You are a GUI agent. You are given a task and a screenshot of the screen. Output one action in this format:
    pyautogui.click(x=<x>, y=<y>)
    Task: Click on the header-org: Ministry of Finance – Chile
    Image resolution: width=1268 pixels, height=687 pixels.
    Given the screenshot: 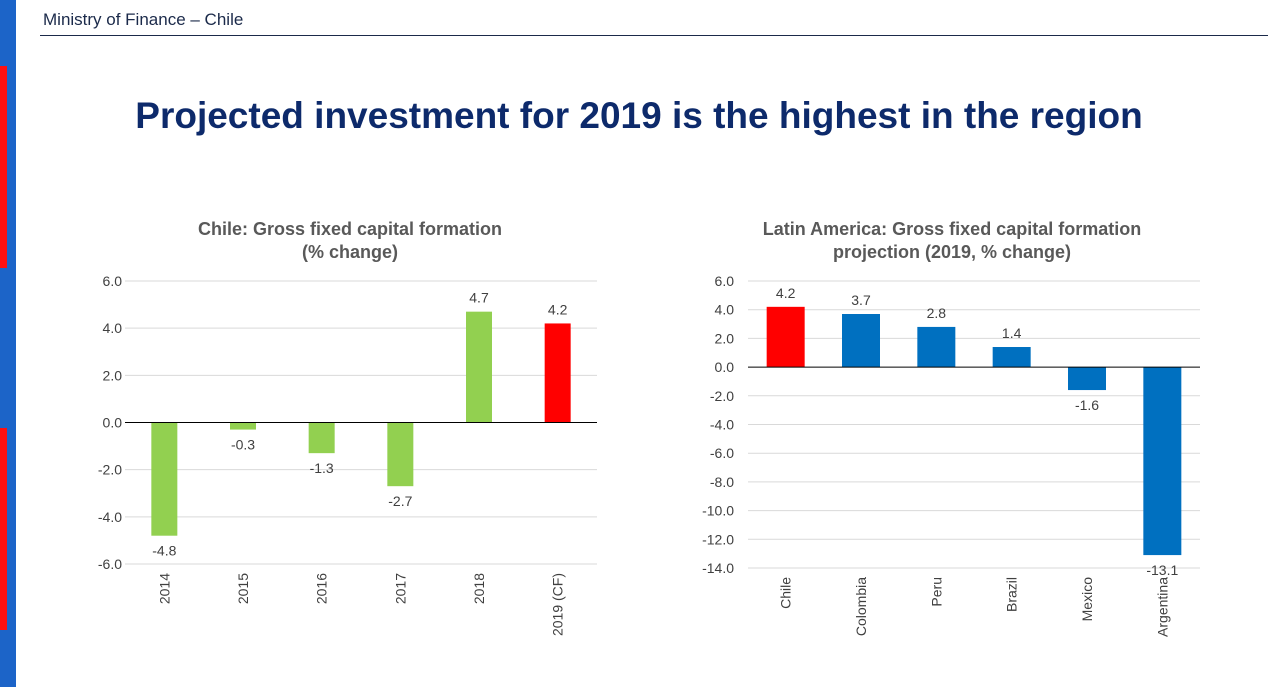 What is the action you would take?
    pyautogui.click(x=143, y=19)
    